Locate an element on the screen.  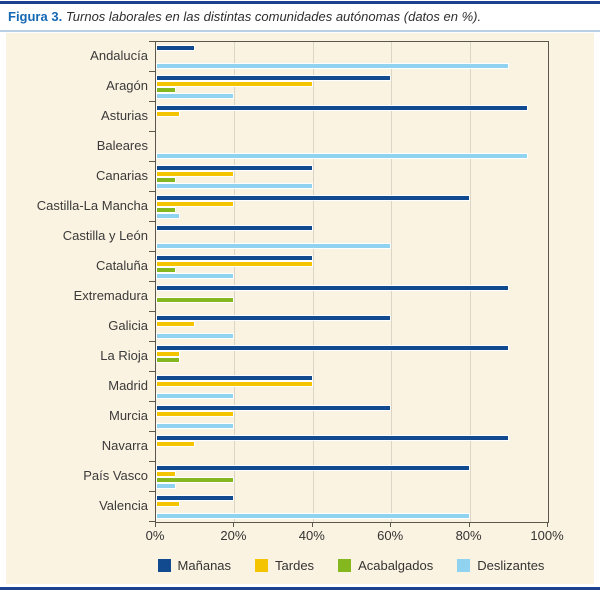
category-label-andalucia: Andalucía is located at coordinates (119, 55).